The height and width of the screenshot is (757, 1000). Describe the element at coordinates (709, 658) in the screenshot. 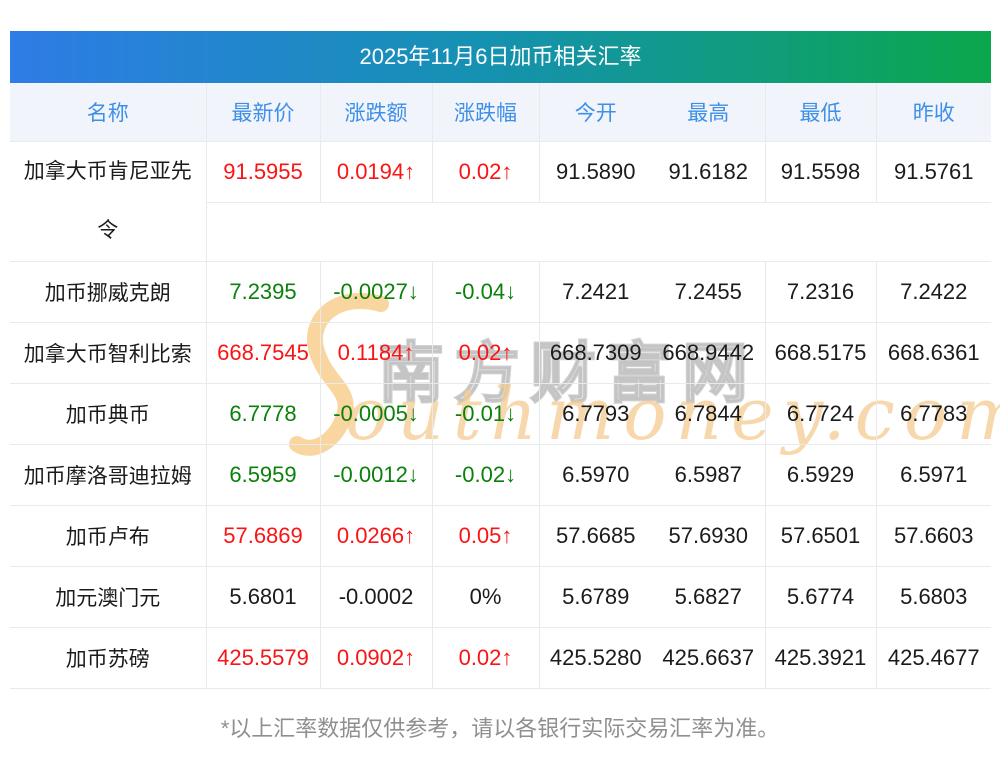

I see `cell-high: 425.6637` at that location.